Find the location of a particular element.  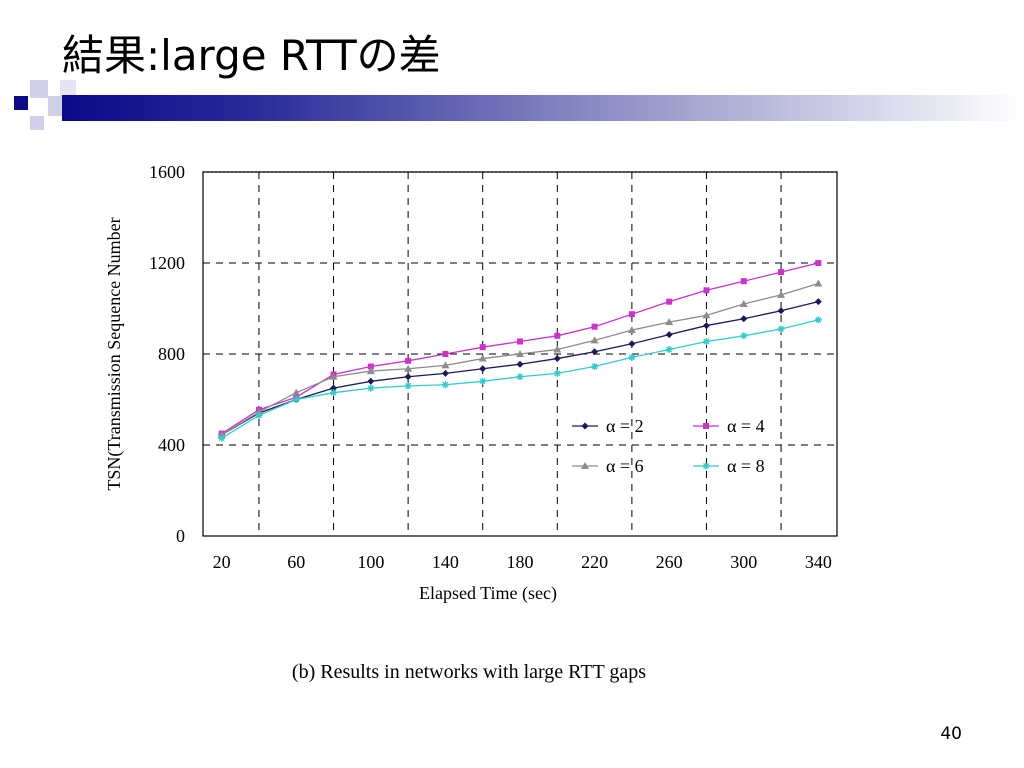

legend-label: α = 8 is located at coordinates (746, 466).